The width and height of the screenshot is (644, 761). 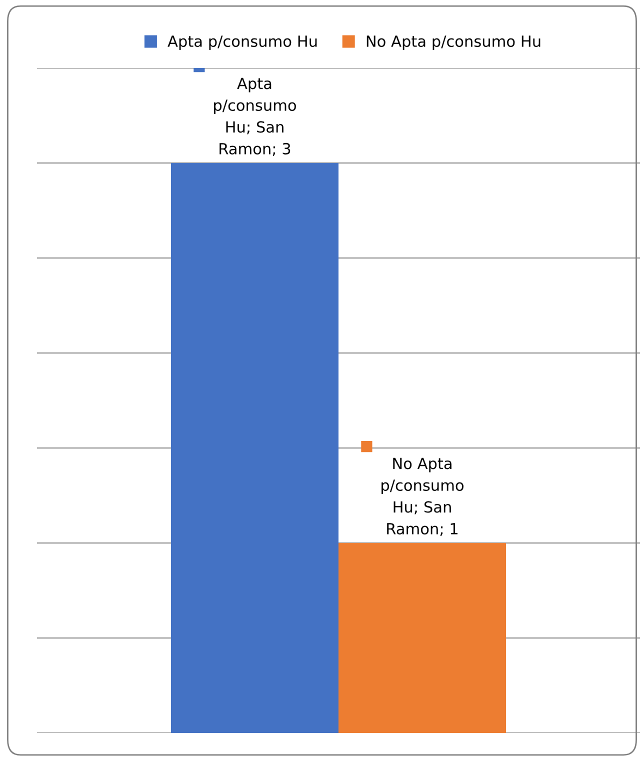 What do you see at coordinates (242, 43) in the screenshot?
I see `legend-label: Apta p/consumo Hu` at bounding box center [242, 43].